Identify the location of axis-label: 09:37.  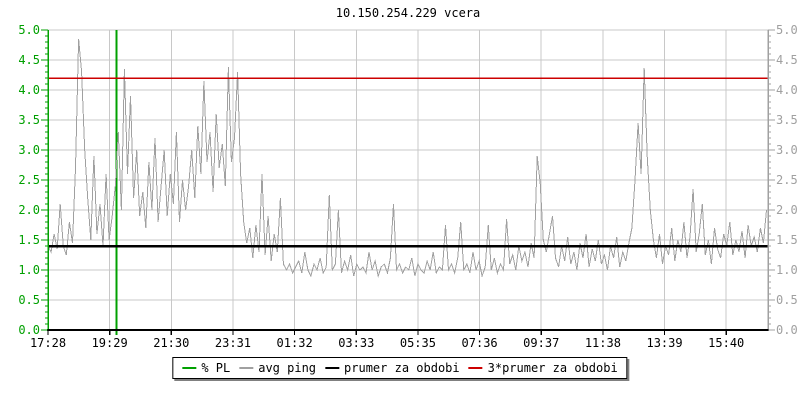
(541, 343).